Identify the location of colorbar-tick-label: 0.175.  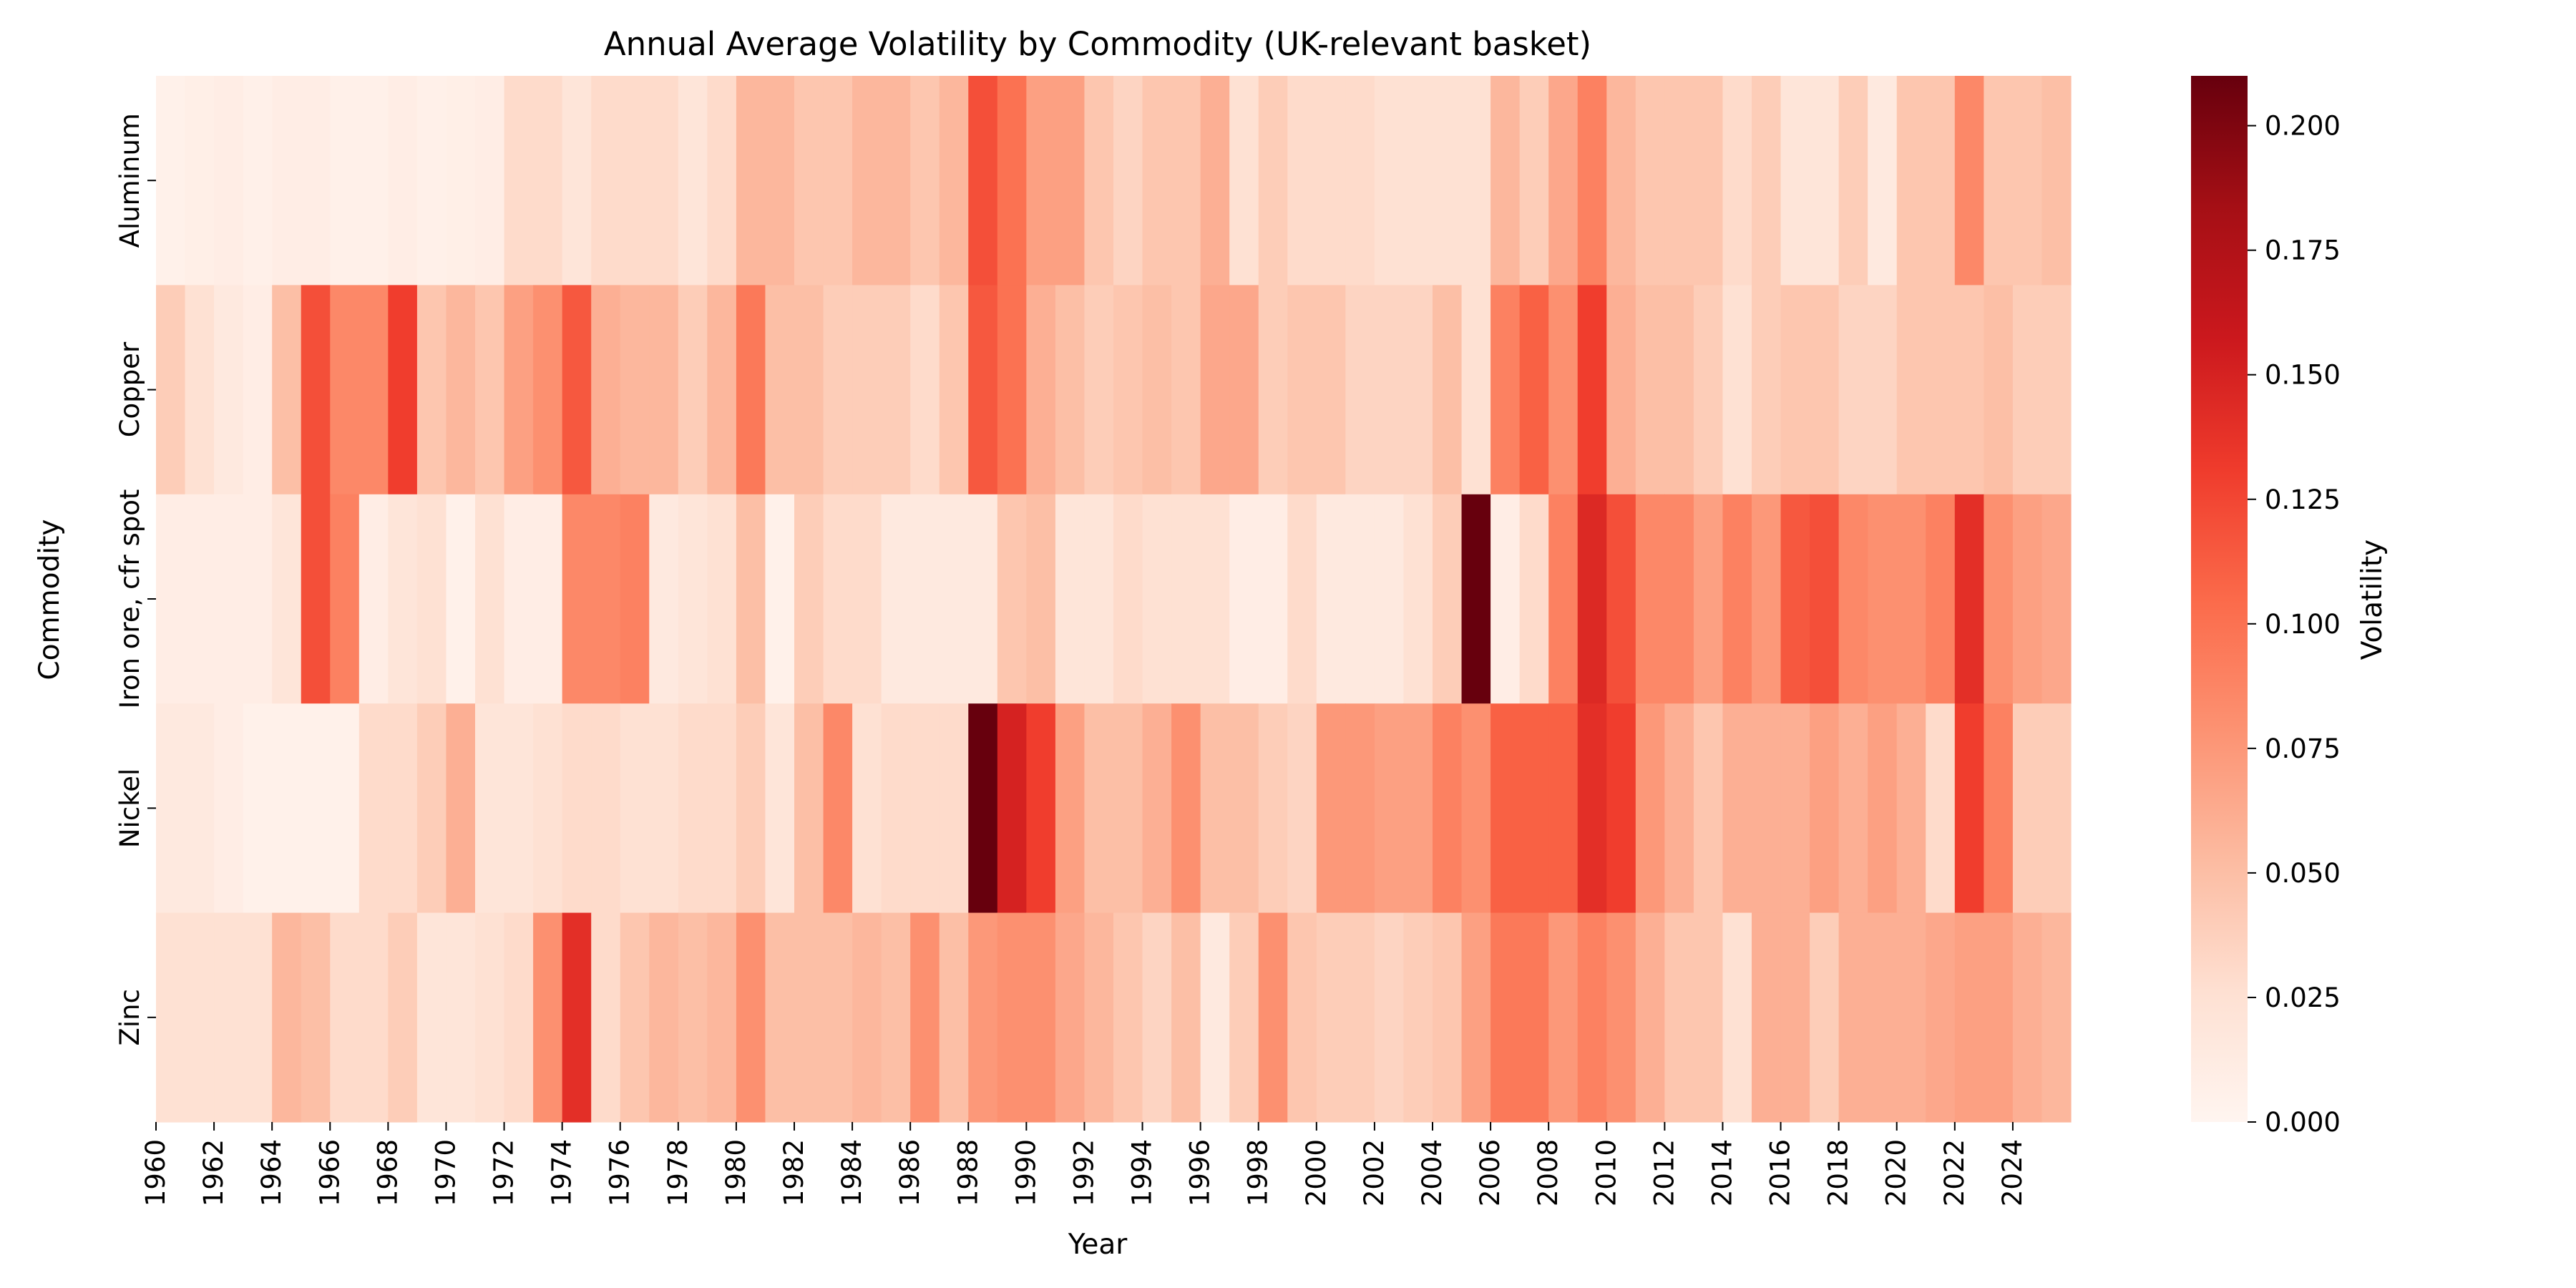
(2303, 250).